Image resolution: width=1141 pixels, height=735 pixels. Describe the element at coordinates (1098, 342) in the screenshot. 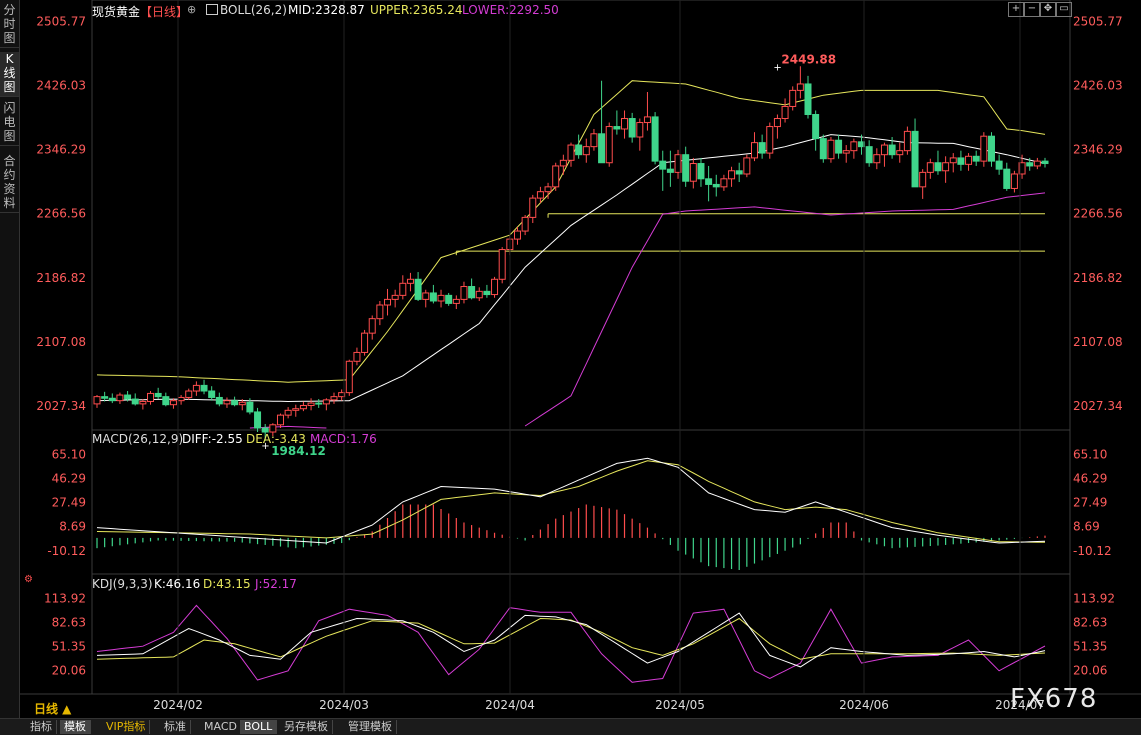

I see `price-tick-right: 2107.08` at that location.